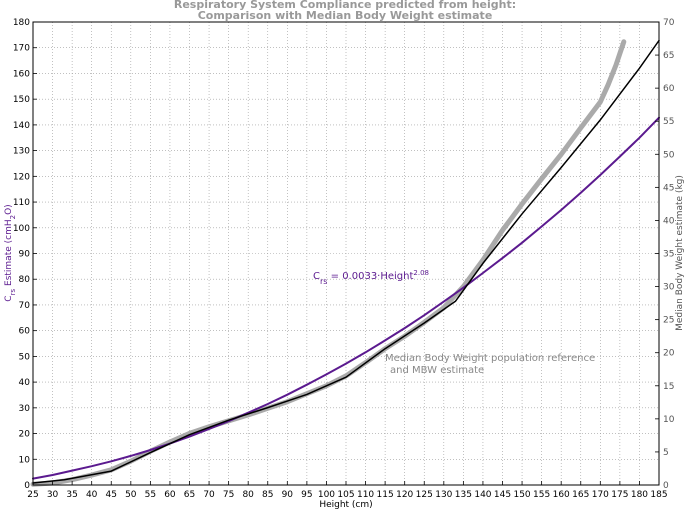 This screenshot has height=510, width=685. What do you see at coordinates (53, 495) in the screenshot?
I see `x-tick-label: 30` at bounding box center [53, 495].